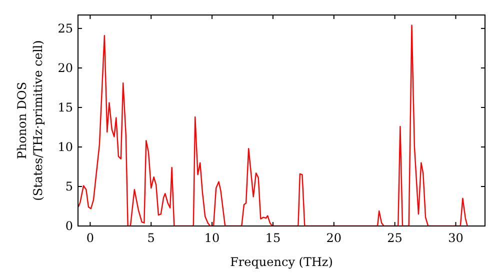  Describe the element at coordinates (65, 147) in the screenshot. I see `y-tick-label: 10` at that location.